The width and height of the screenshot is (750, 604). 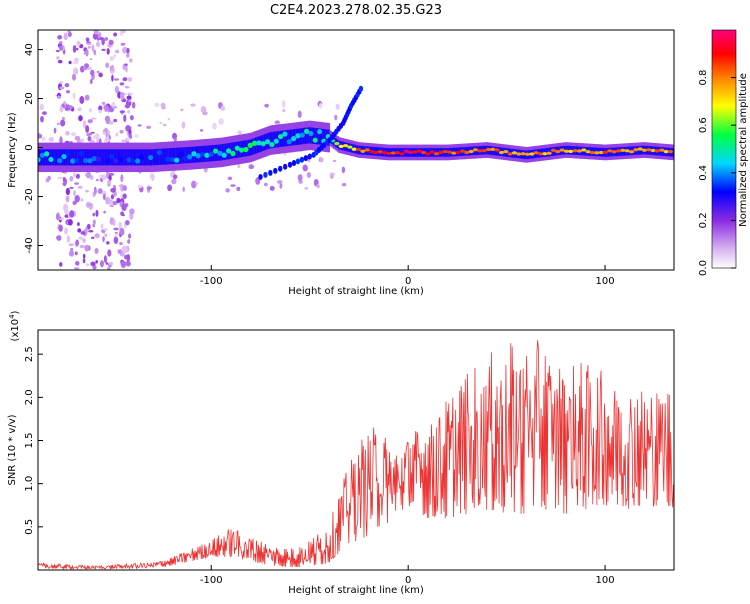 What do you see at coordinates (29, 147) in the screenshot?
I see `y-tick-label: 0` at bounding box center [29, 147].